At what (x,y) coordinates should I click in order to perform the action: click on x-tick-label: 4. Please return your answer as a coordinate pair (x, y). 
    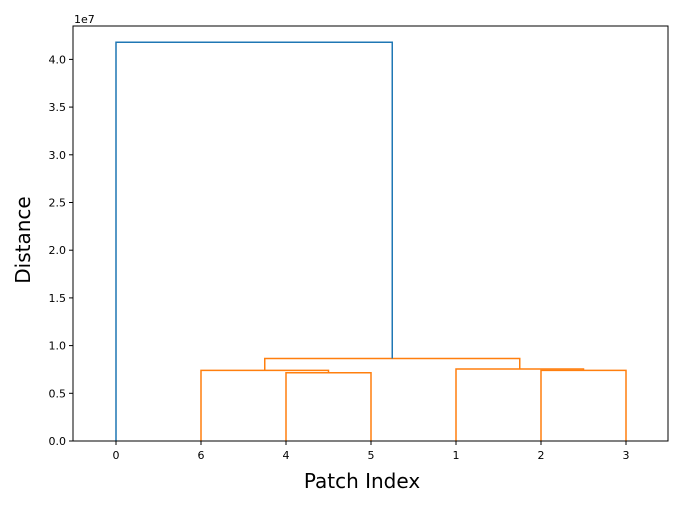
    Looking at the image, I should click on (286, 455).